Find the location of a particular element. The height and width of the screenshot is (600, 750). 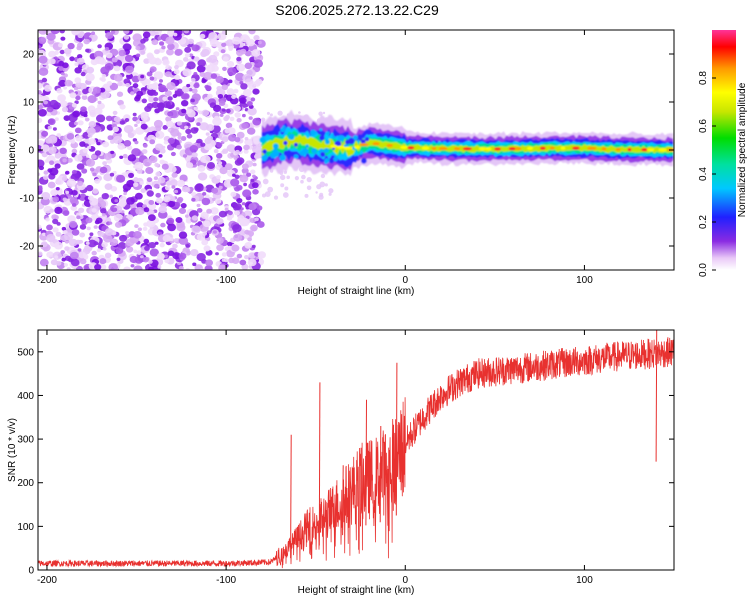

signal-speckle is located at coordinates (328, 133).